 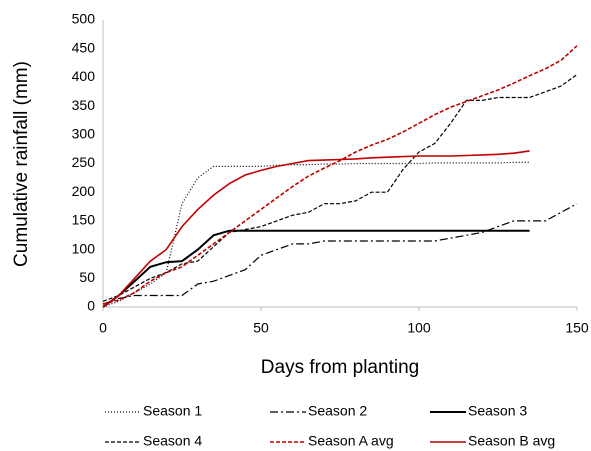 I want to click on y-tick-label: 400, so click(x=84, y=76).